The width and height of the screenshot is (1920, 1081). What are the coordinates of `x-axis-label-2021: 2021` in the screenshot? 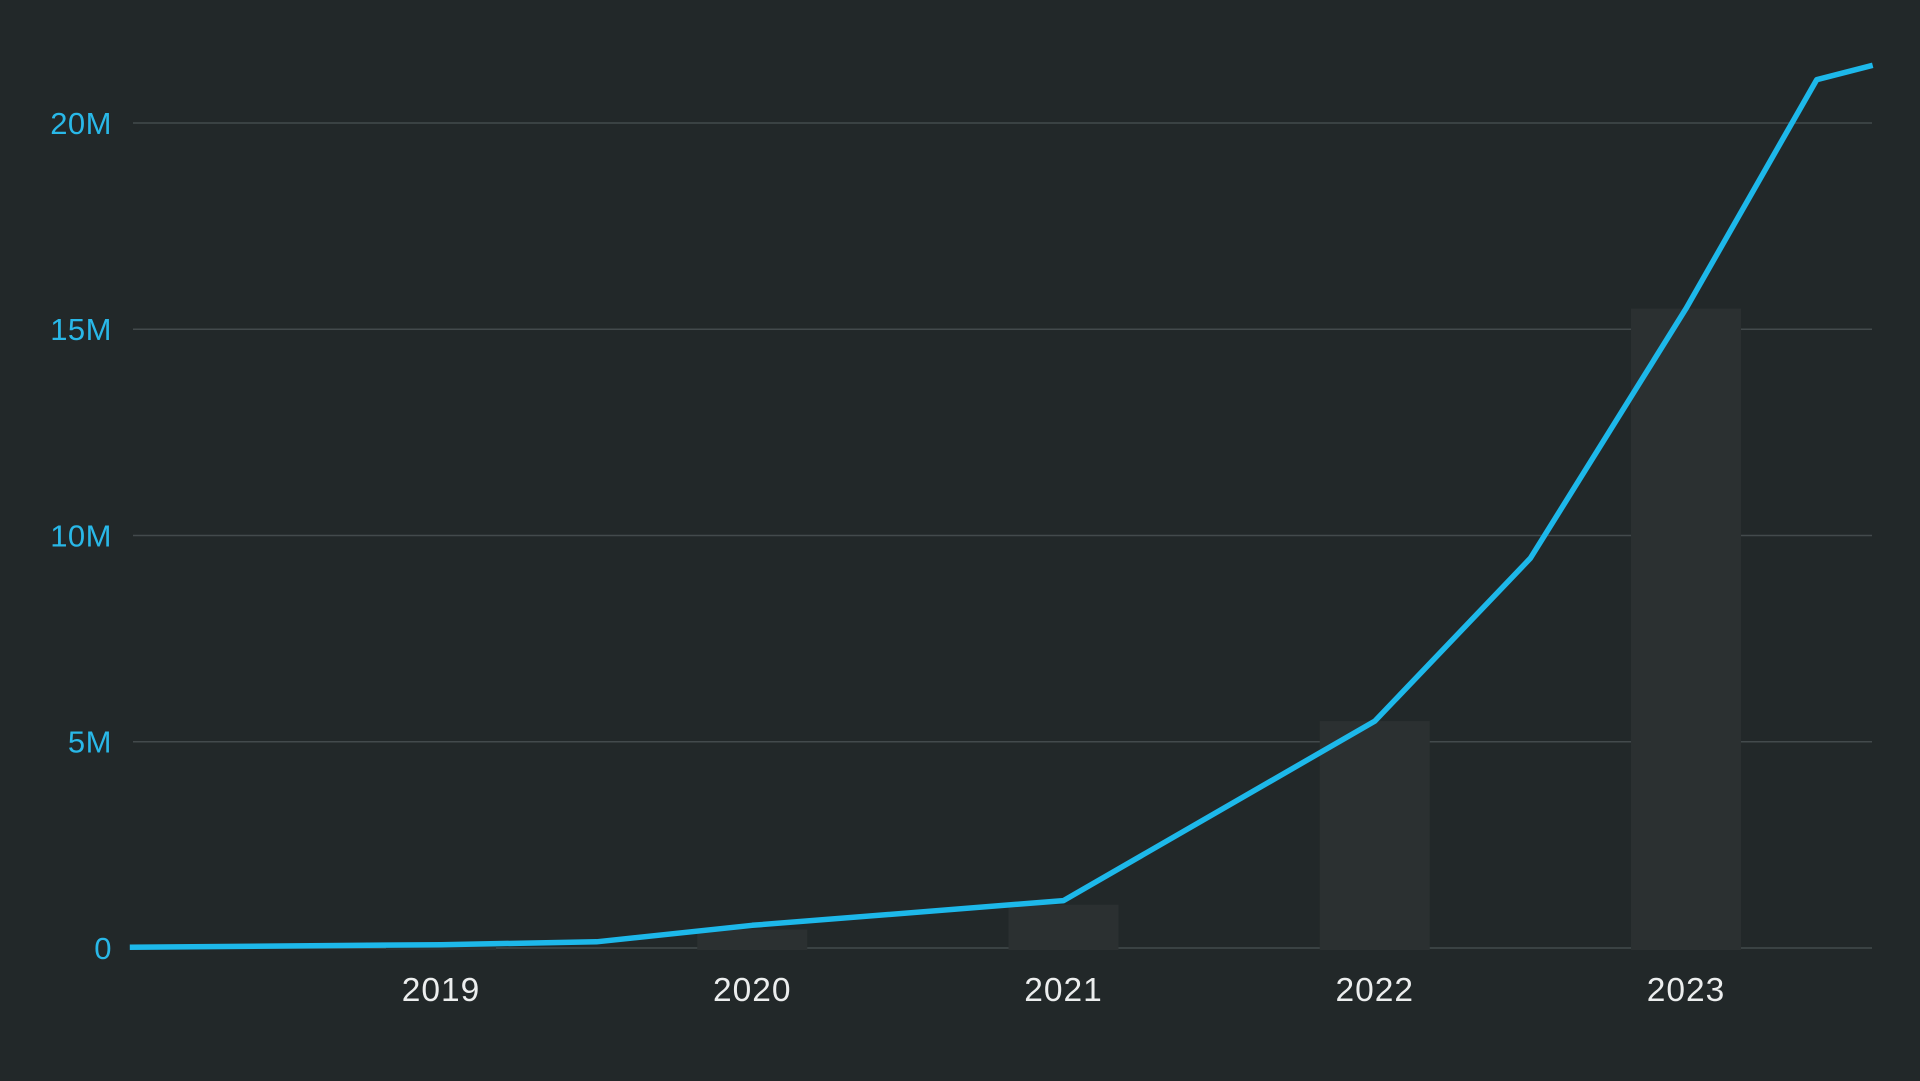 It's located at (1063, 990).